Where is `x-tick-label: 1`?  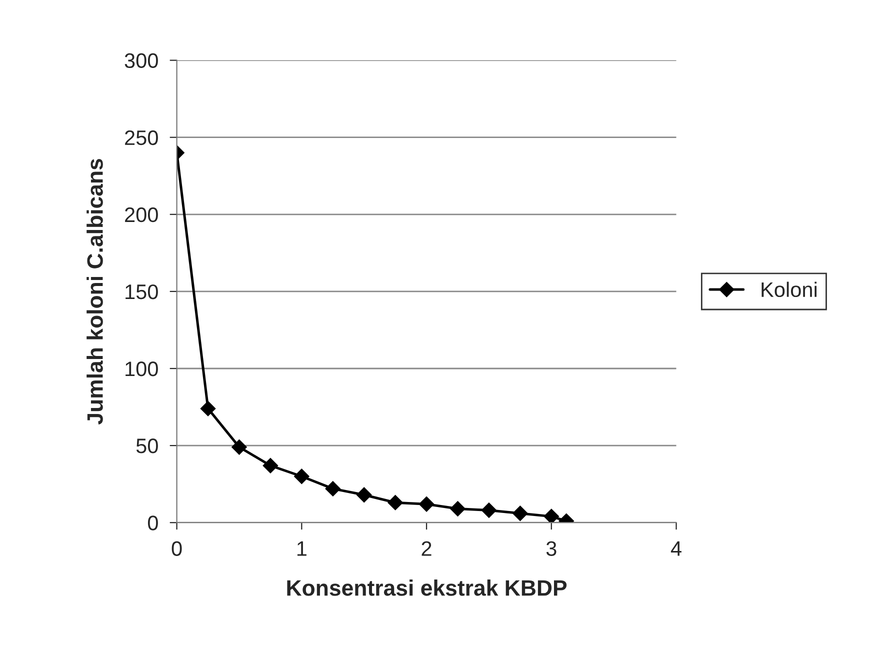 x-tick-label: 1 is located at coordinates (301, 548).